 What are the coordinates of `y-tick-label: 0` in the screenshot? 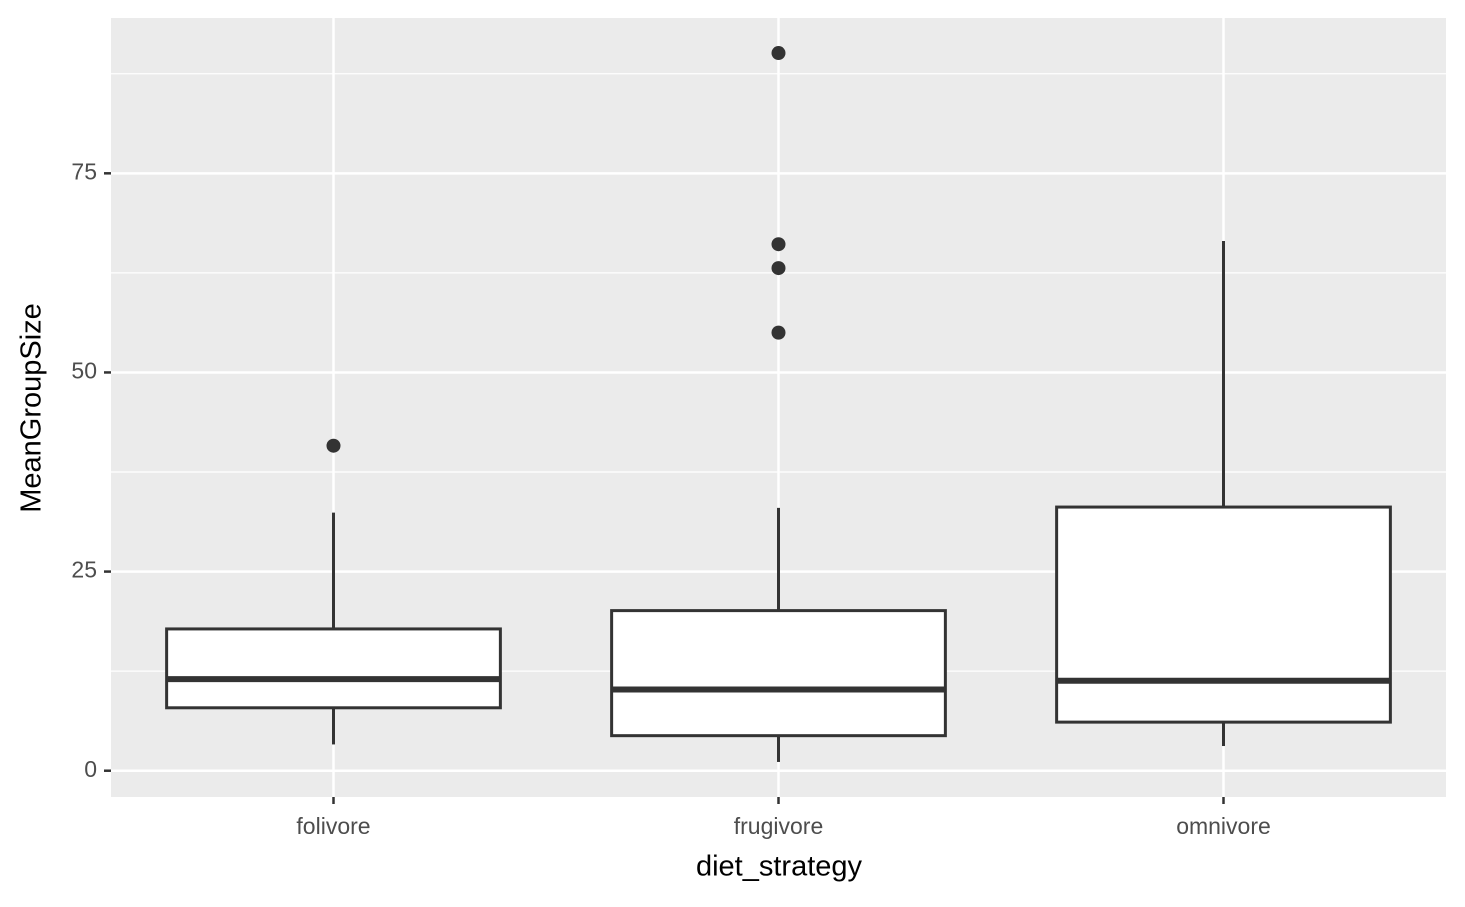 It's located at (90, 769).